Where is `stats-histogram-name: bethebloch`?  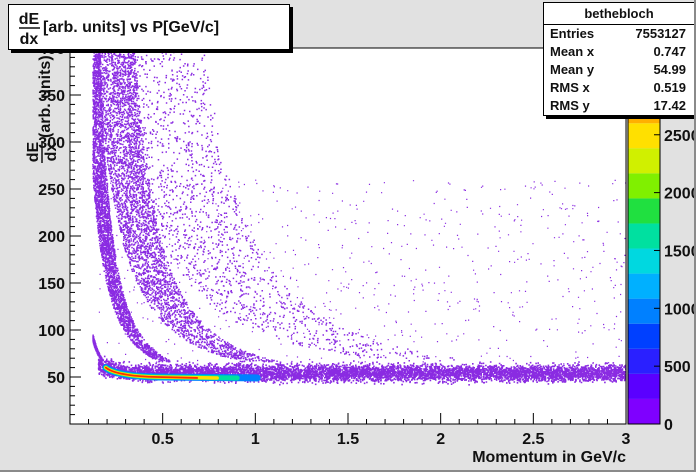
stats-histogram-name: bethebloch is located at coordinates (619, 14).